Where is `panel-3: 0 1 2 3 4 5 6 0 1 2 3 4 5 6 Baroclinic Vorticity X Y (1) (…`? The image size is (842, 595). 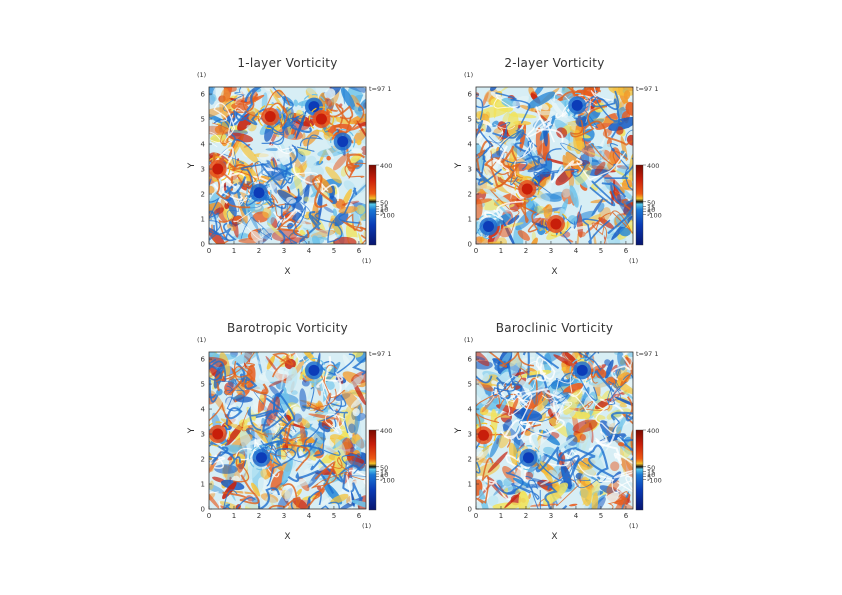 panel-3: 0 1 2 3 4 5 6 0 1 2 3 4 5 6 Baroclinic Vorticity X Y (1) (… is located at coordinates (558, 431).